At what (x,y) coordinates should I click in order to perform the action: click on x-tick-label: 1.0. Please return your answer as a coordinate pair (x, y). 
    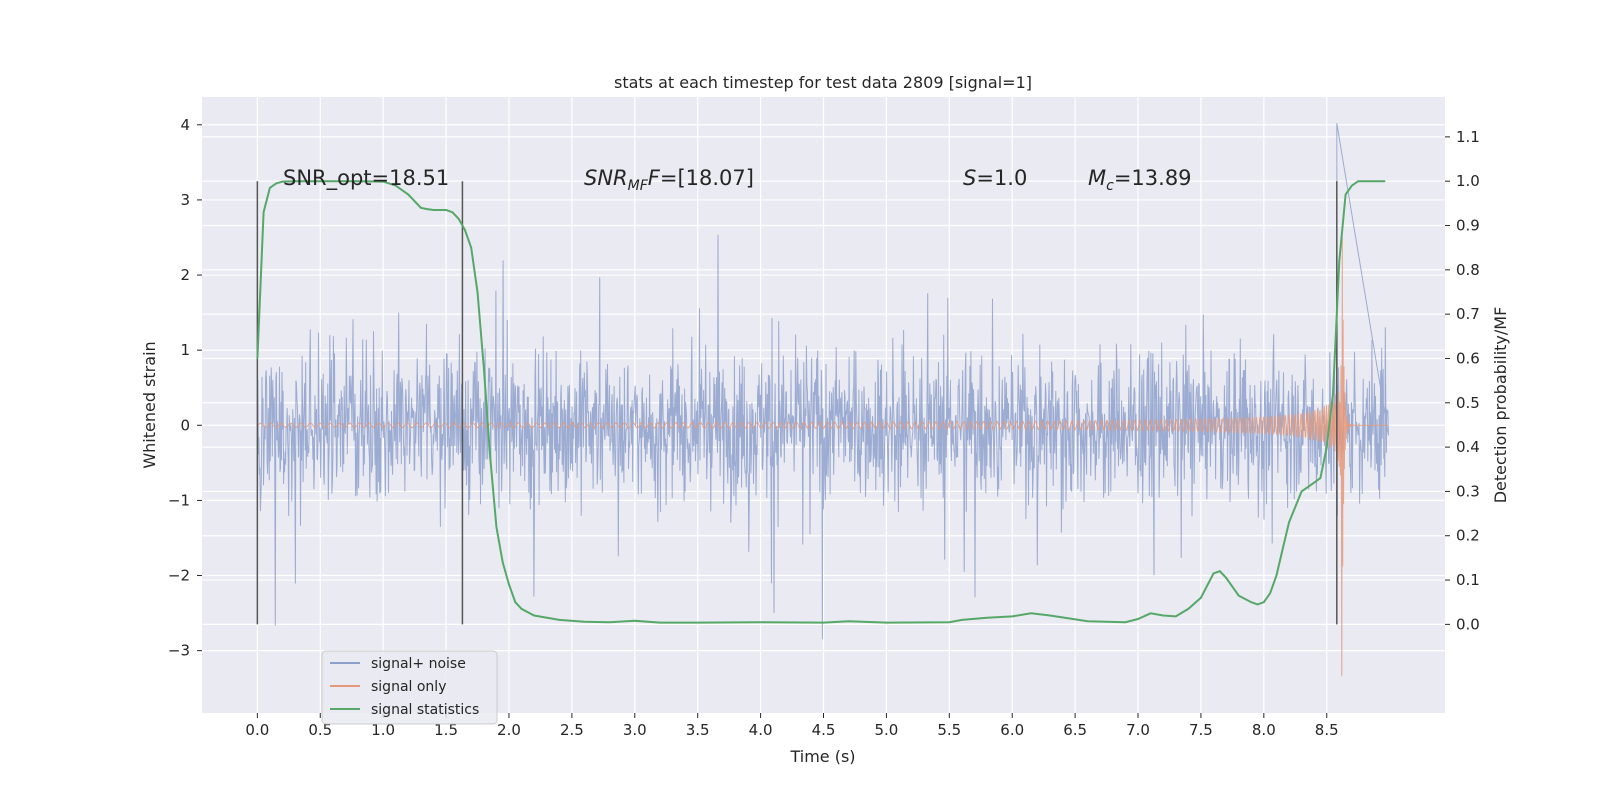
    Looking at the image, I should click on (383, 730).